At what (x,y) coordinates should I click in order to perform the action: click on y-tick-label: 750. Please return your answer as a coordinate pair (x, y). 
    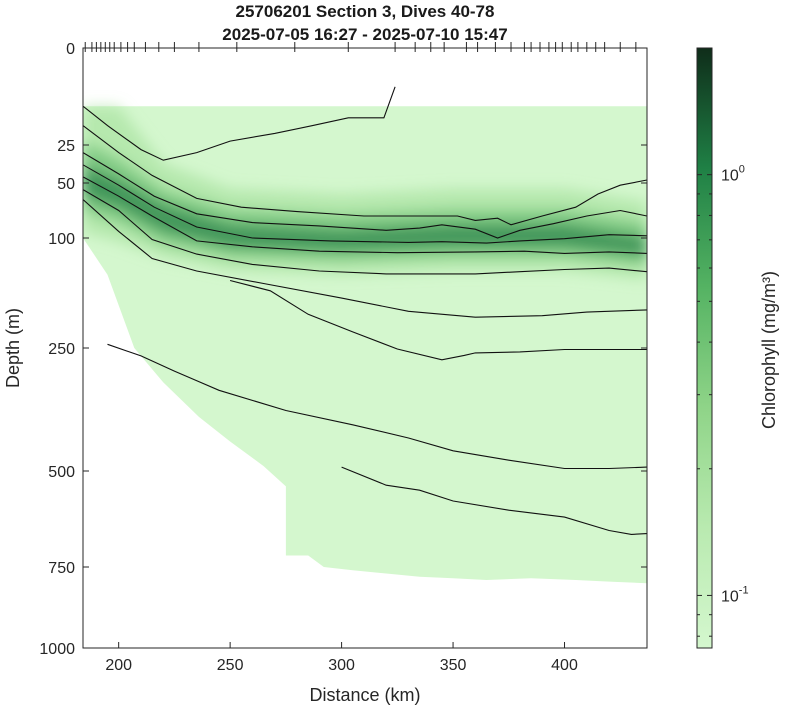
    Looking at the image, I should click on (61, 568).